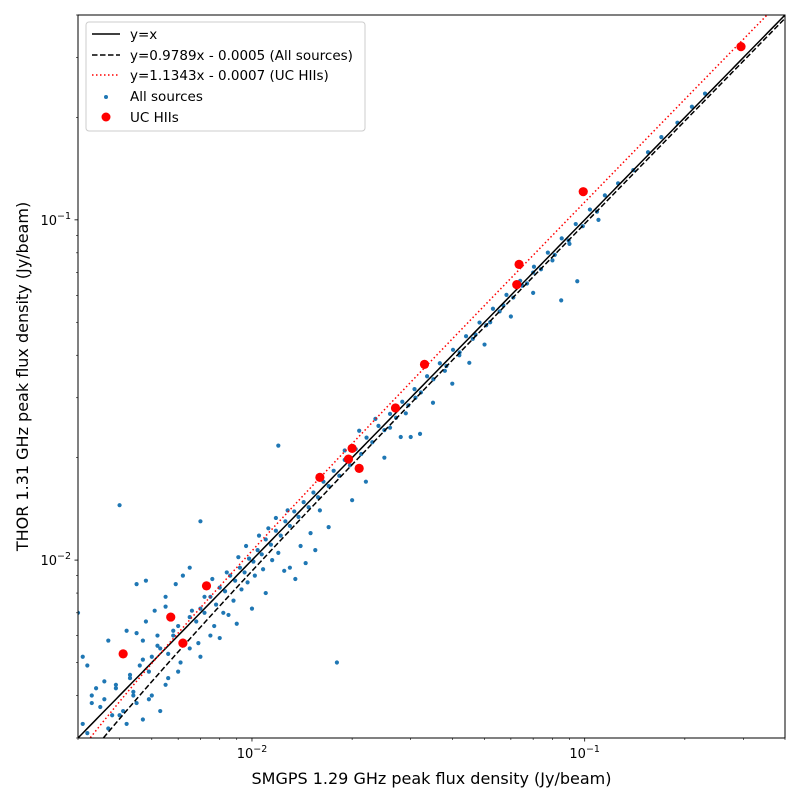 This screenshot has width=800, height=800. I want to click on x-tick-labels: 10−2 10−1, so click(418, 753).